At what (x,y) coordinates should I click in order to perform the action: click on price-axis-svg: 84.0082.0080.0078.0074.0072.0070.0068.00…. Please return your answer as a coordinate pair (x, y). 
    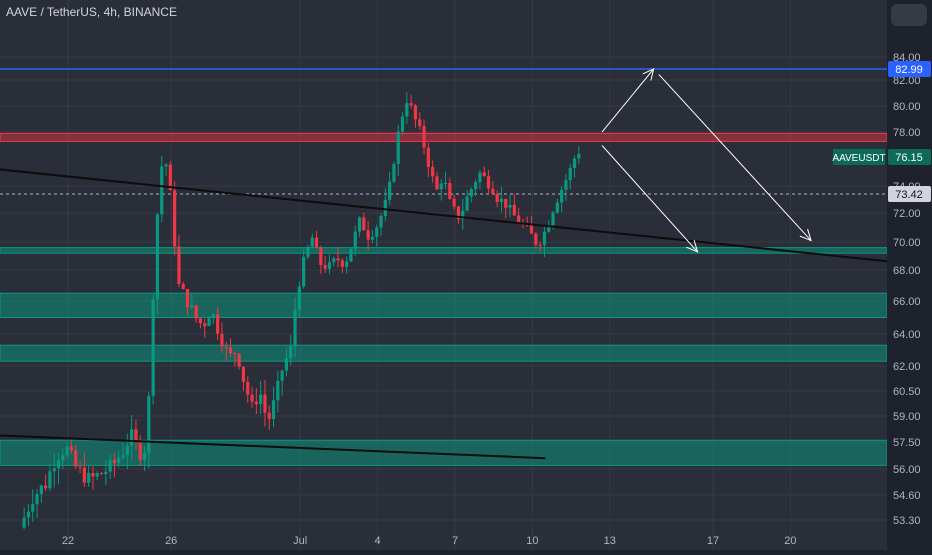
    Looking at the image, I should click on (909, 289).